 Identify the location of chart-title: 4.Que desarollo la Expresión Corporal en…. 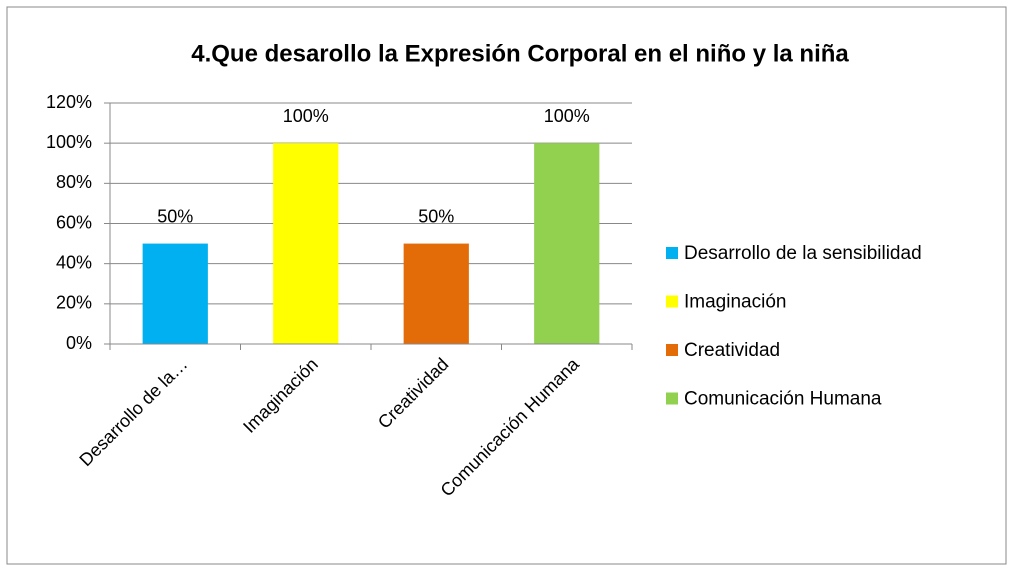
(520, 53).